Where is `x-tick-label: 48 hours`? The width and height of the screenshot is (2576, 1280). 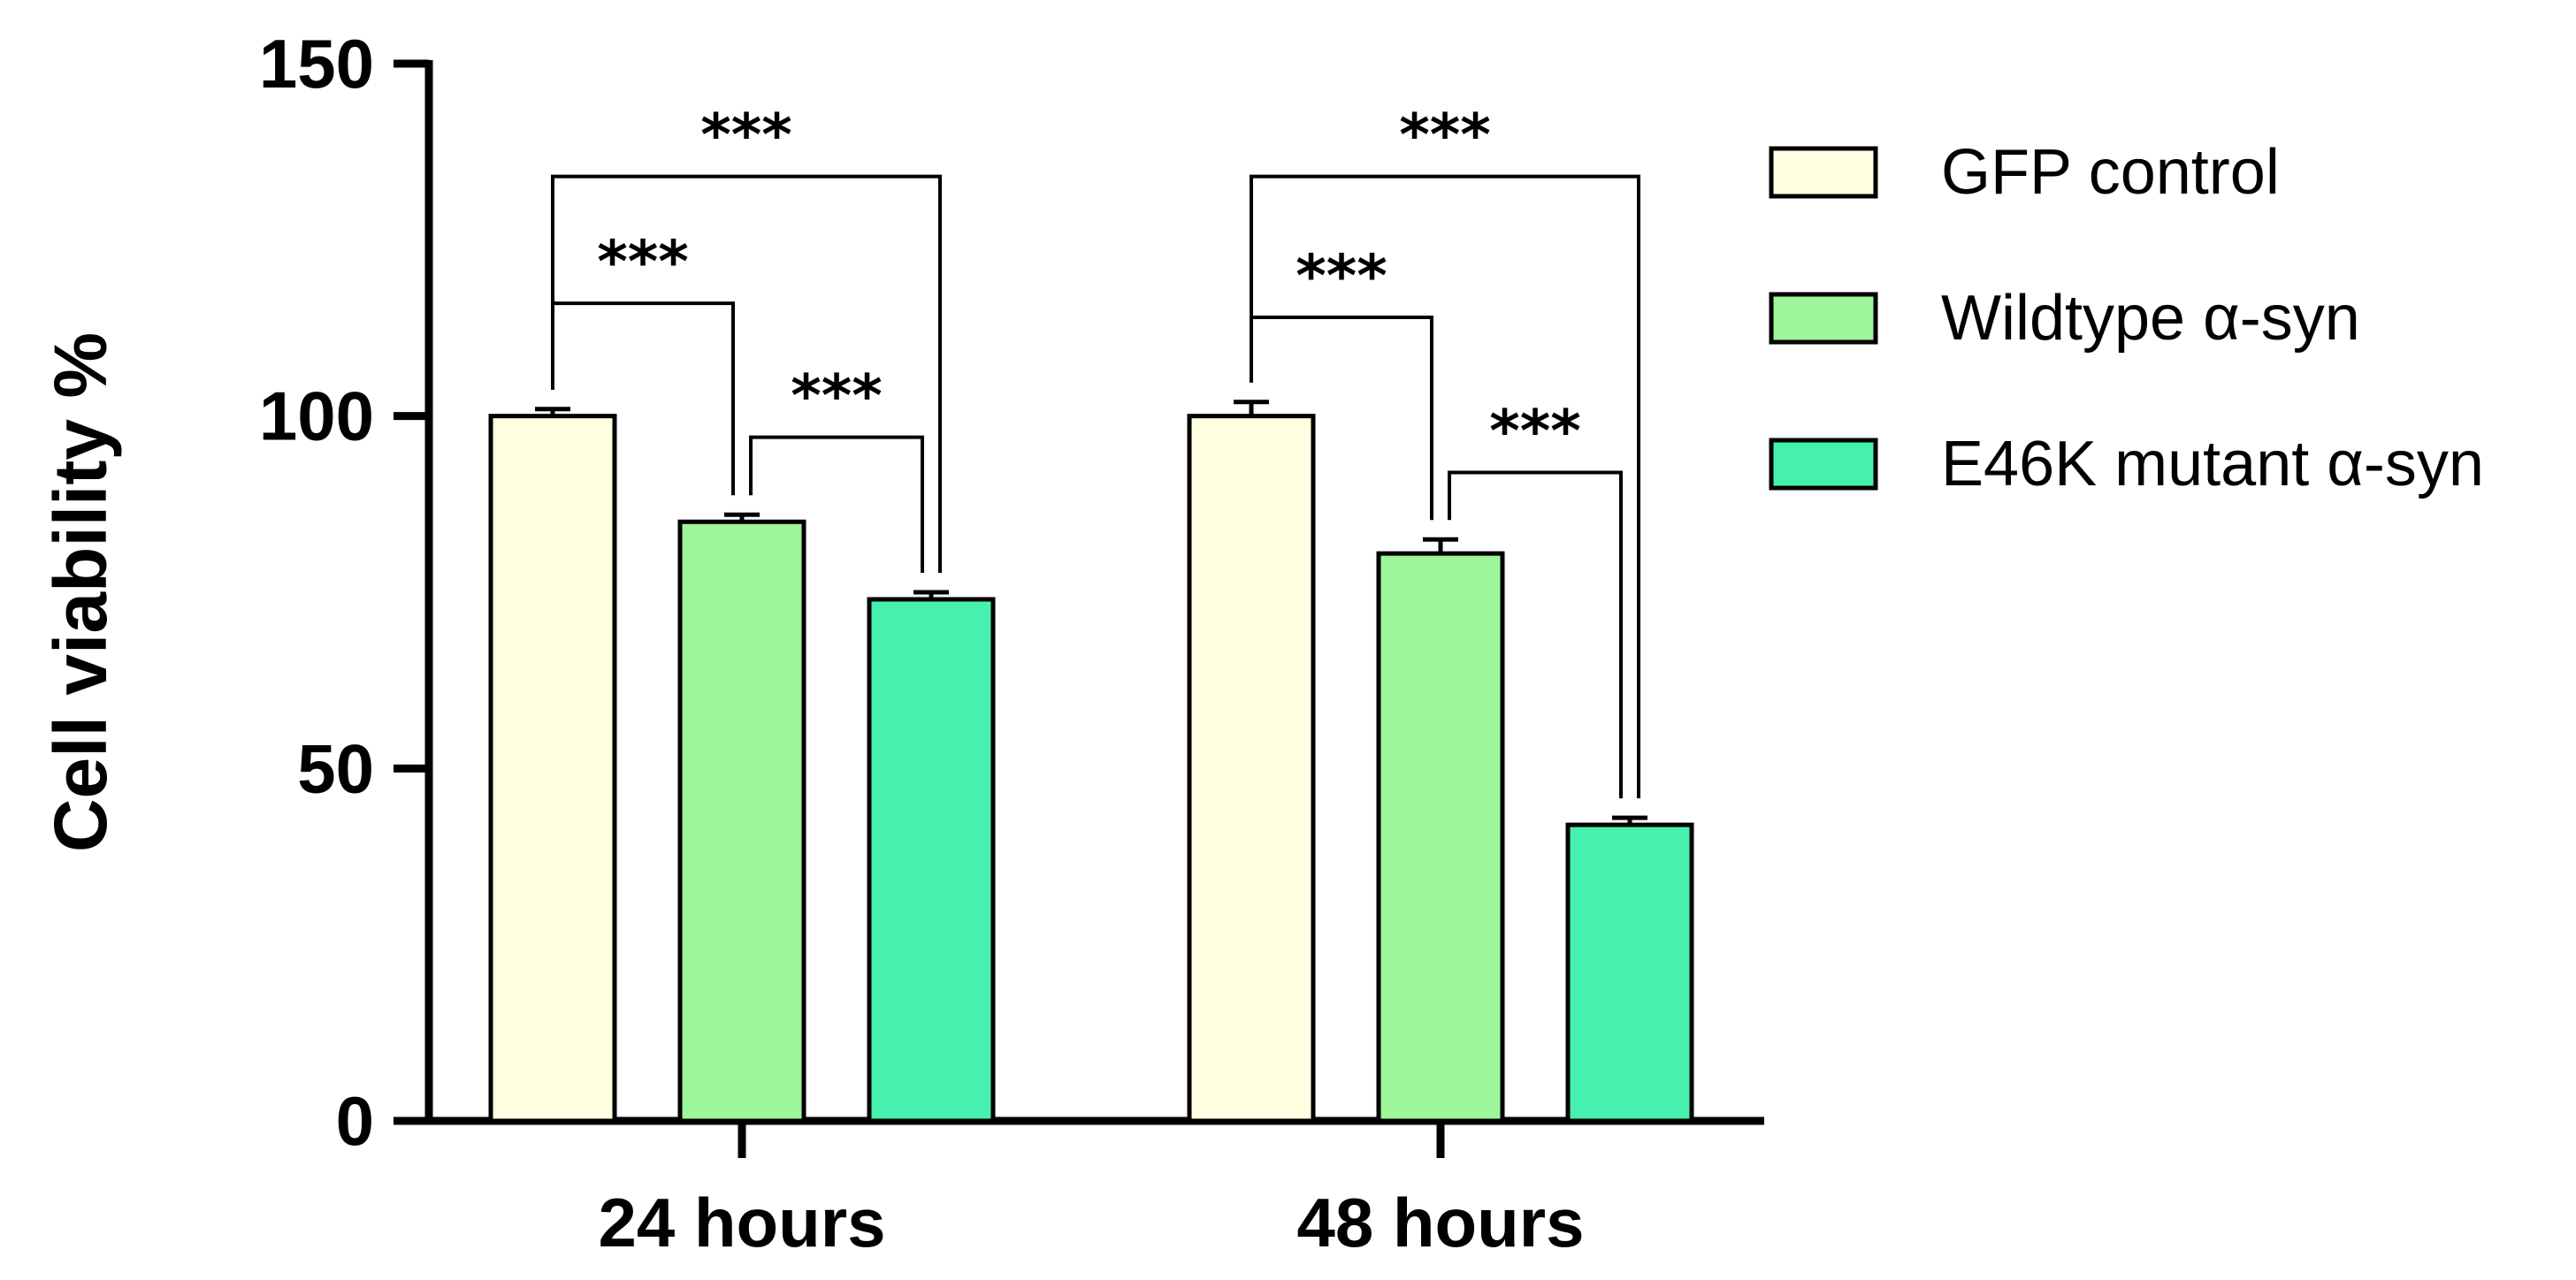
x-tick-label: 48 hours is located at coordinates (1440, 1222).